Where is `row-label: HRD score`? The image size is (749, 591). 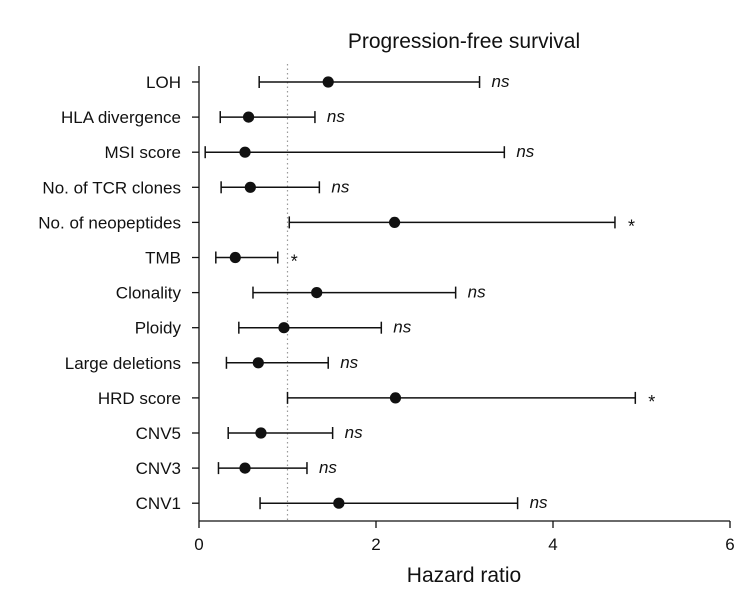
row-label: HRD score is located at coordinates (139, 398).